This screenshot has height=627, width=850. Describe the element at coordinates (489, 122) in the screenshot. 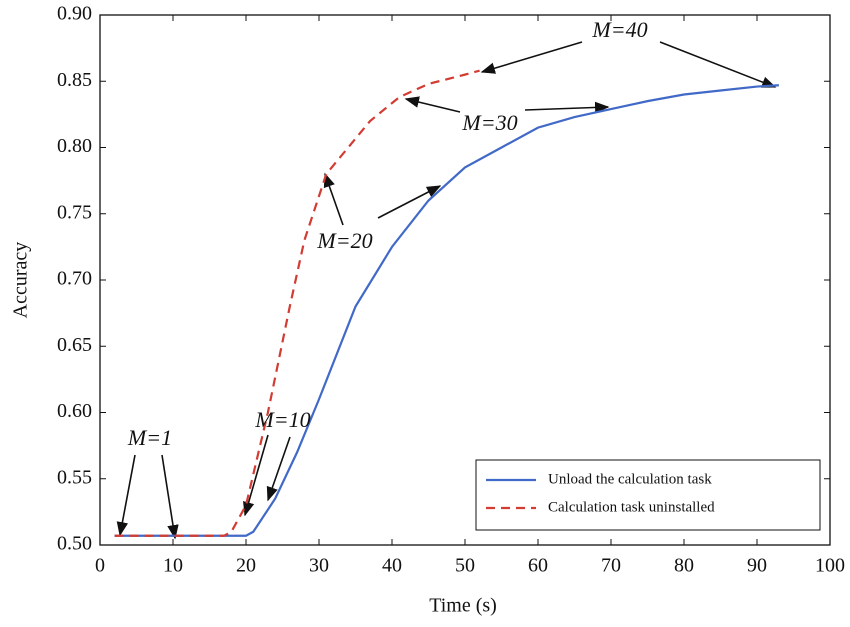

I see `annotation: M=30` at that location.